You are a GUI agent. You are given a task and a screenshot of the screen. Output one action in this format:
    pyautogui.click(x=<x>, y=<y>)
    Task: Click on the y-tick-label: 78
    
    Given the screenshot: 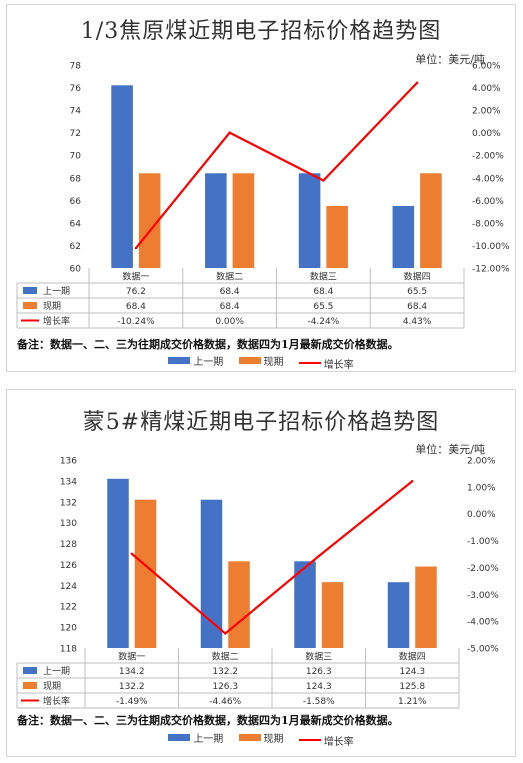 What is the action you would take?
    pyautogui.click(x=76, y=67)
    